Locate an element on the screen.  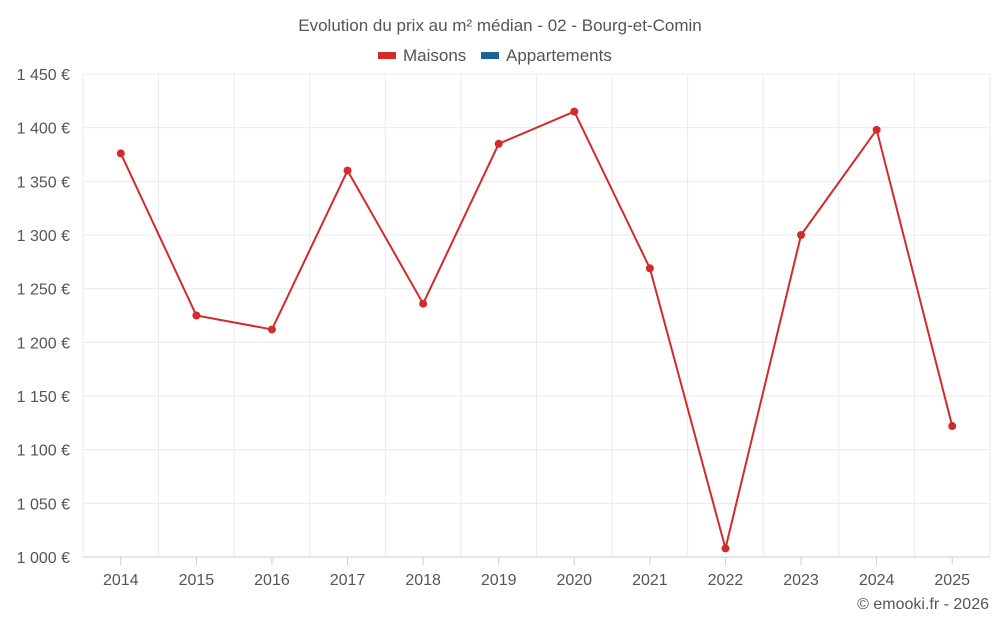
credit-text: © emooki.fr - 2026 is located at coordinates (923, 604).